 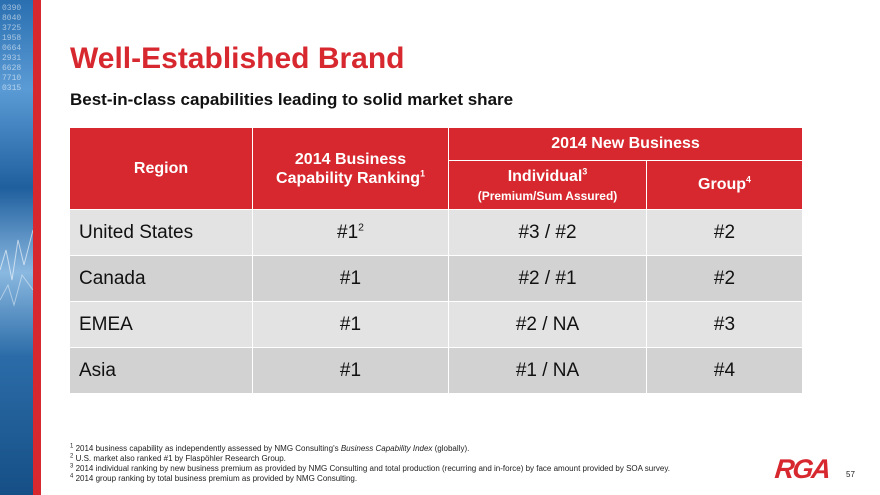 I want to click on cell-group: #4, so click(x=724, y=370).